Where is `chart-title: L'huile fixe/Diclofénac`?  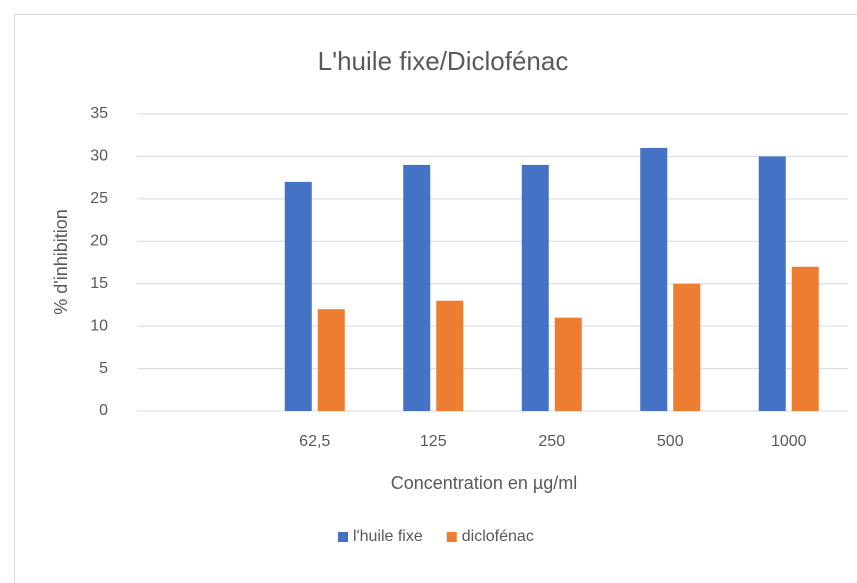 chart-title: L'huile fixe/Diclofénac is located at coordinates (443, 61).